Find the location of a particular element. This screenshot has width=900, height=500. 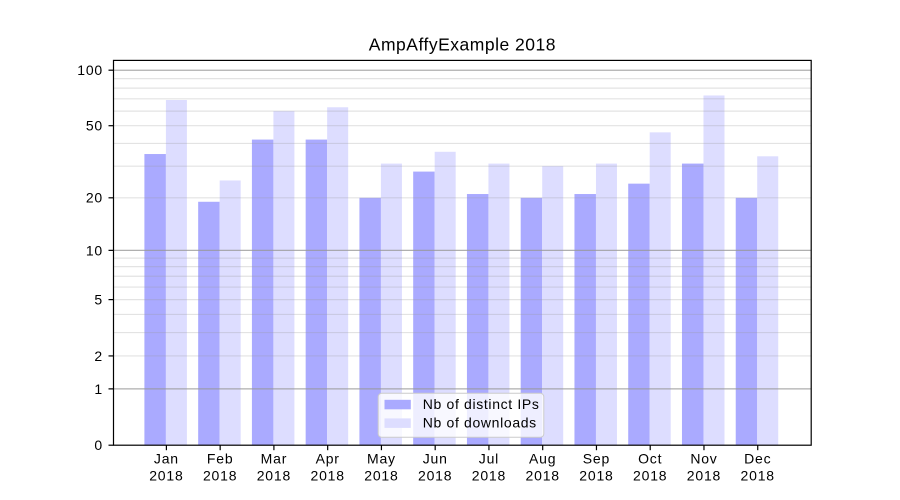

svg-text: Mar is located at coordinates (274, 459).